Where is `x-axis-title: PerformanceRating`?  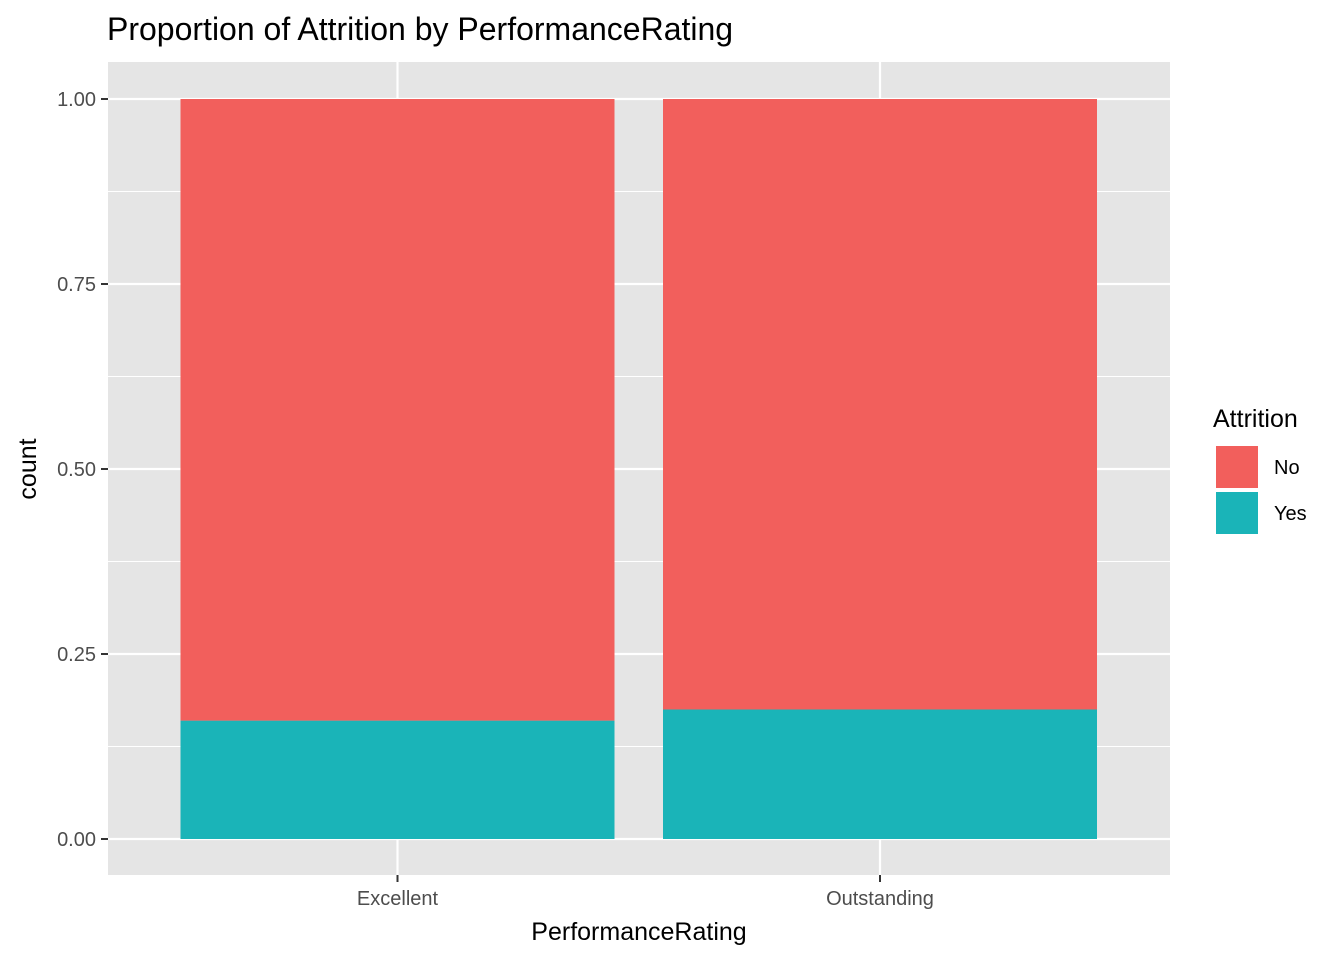 x-axis-title: PerformanceRating is located at coordinates (638, 932).